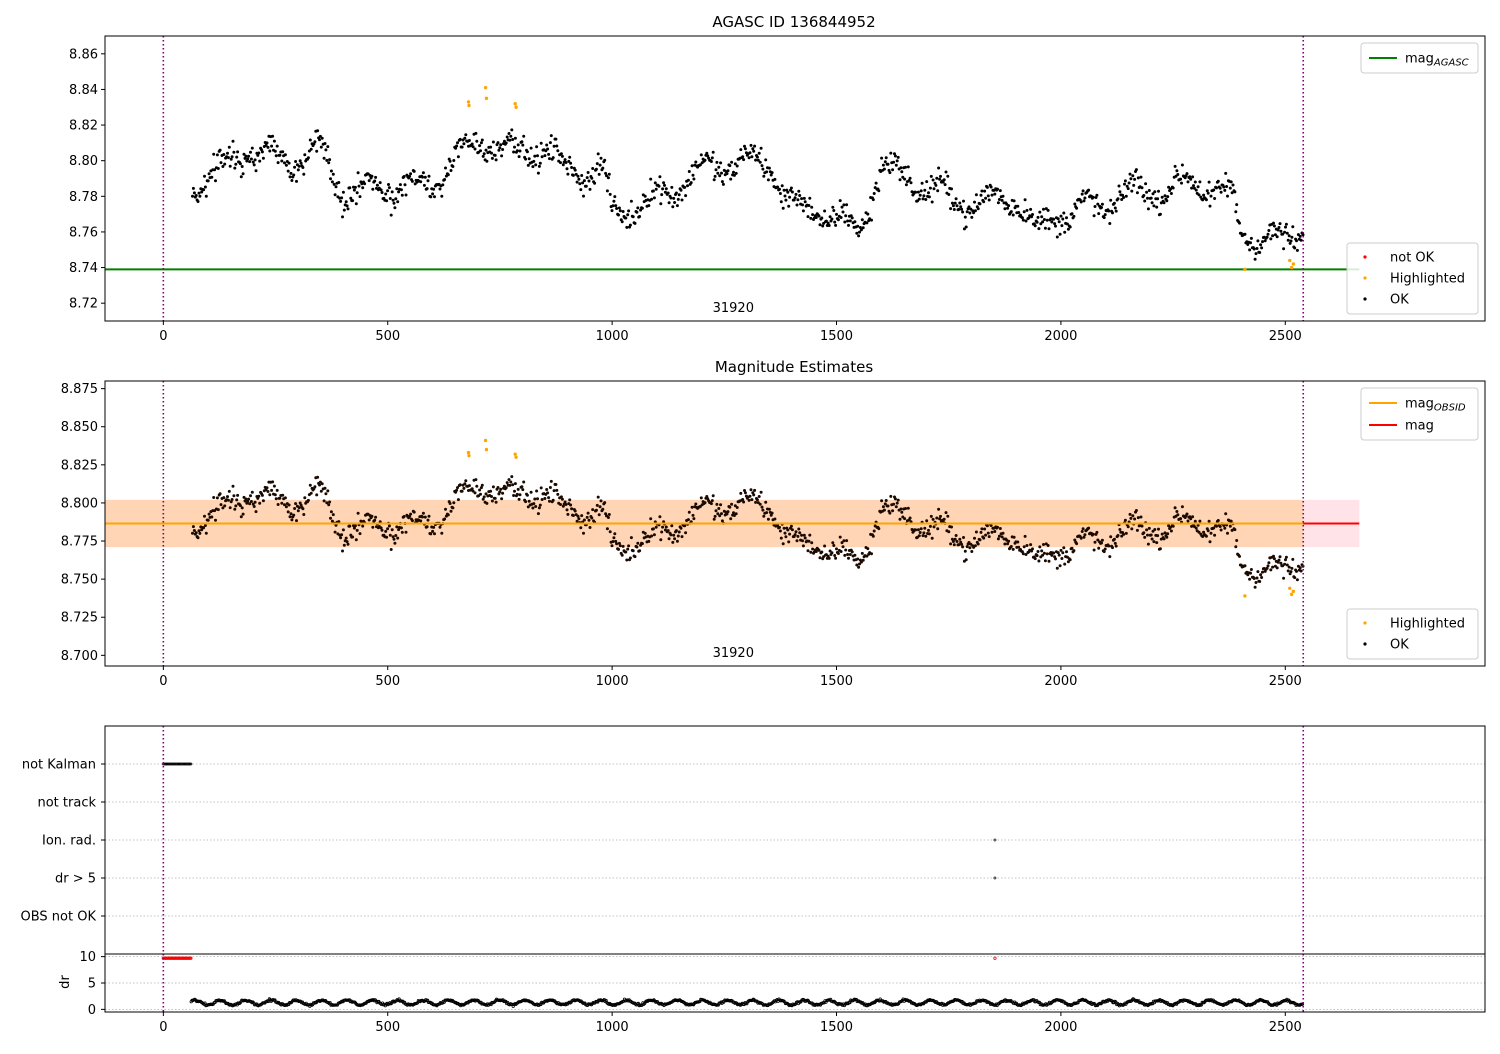  Describe the element at coordinates (268, 1001) in the screenshot. I see `dr-point` at that location.